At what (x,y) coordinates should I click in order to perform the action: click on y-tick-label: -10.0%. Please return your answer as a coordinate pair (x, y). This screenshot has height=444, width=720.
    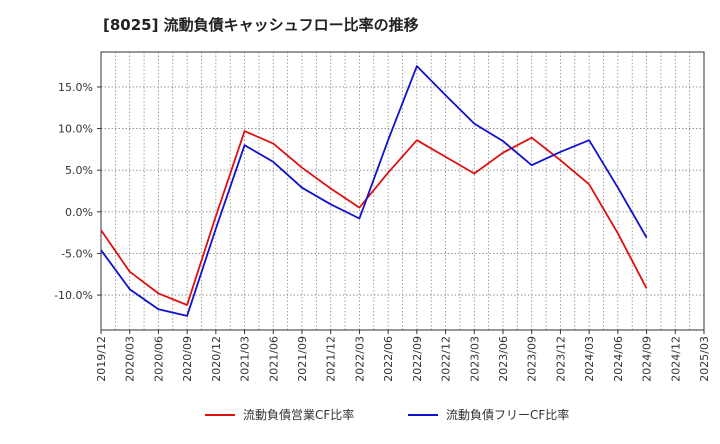
    Looking at the image, I should click on (73, 295).